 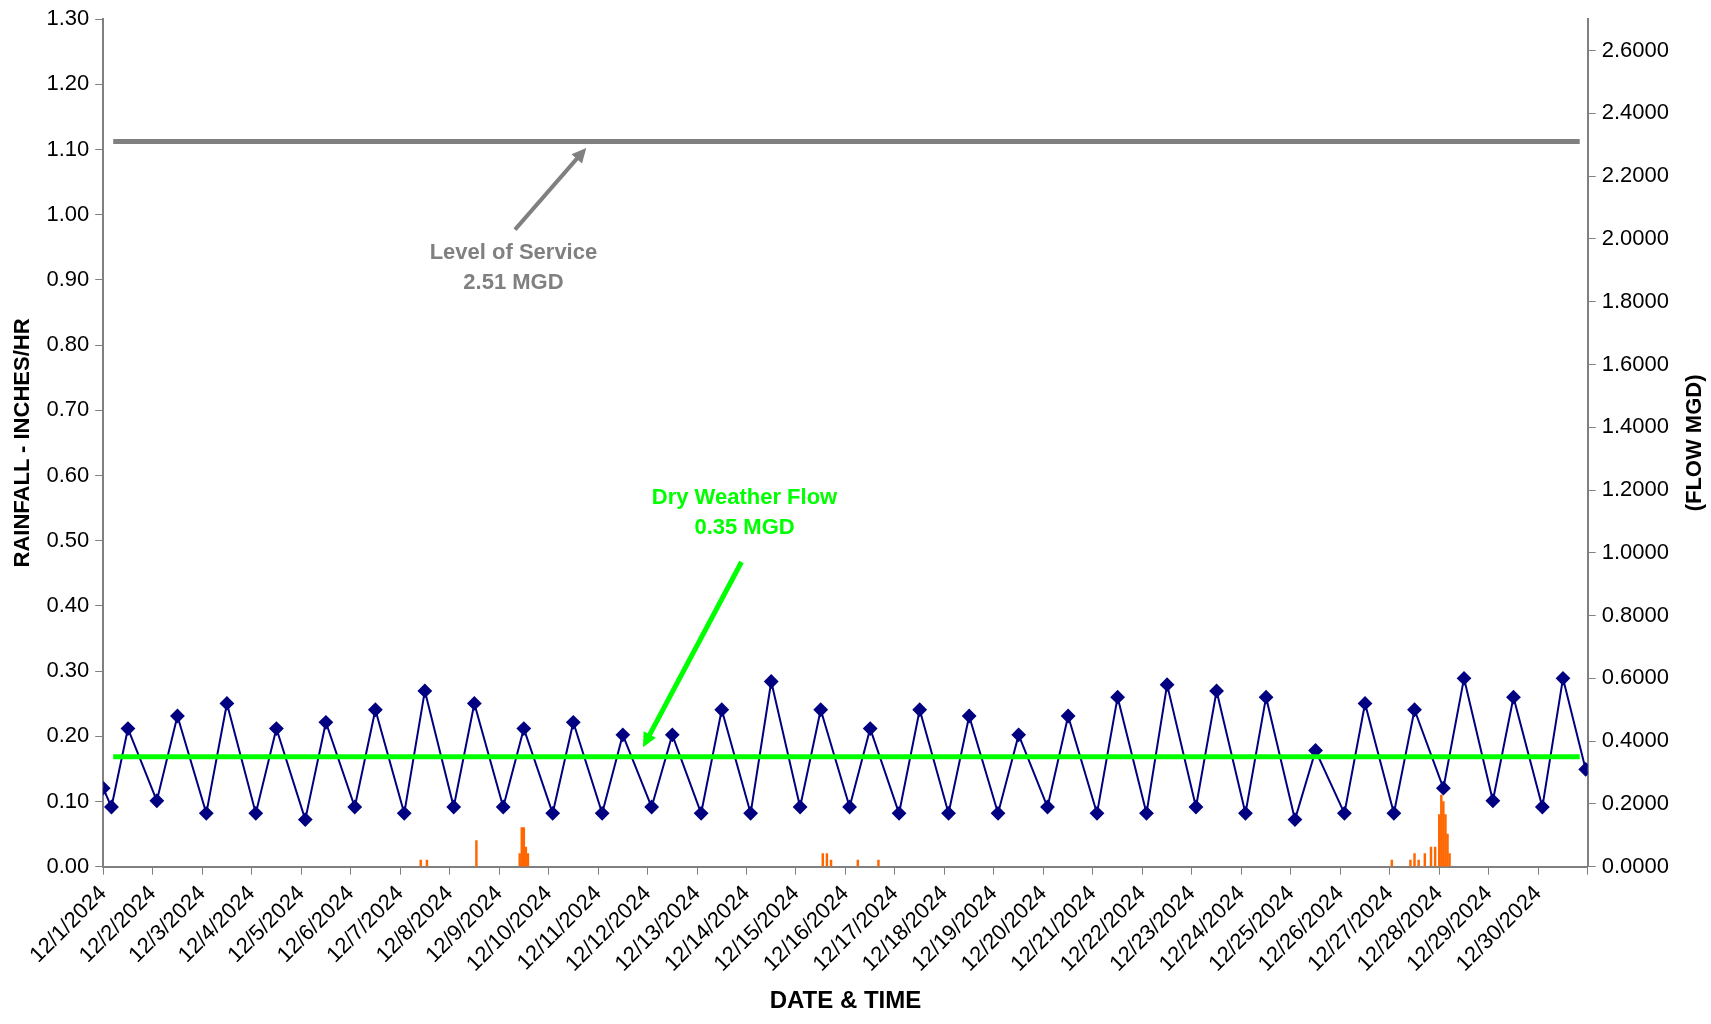 I want to click on y2-tick-label: 0.0000, so click(x=1635, y=865).